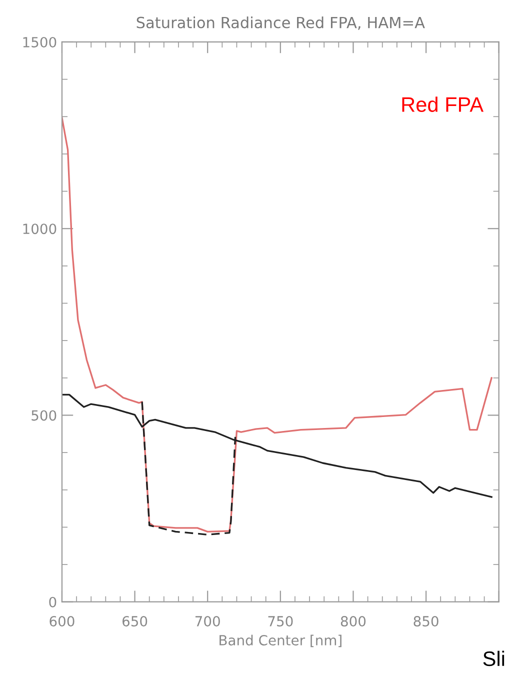  What do you see at coordinates (353, 621) in the screenshot?
I see `x-tick-label: 800` at bounding box center [353, 621].